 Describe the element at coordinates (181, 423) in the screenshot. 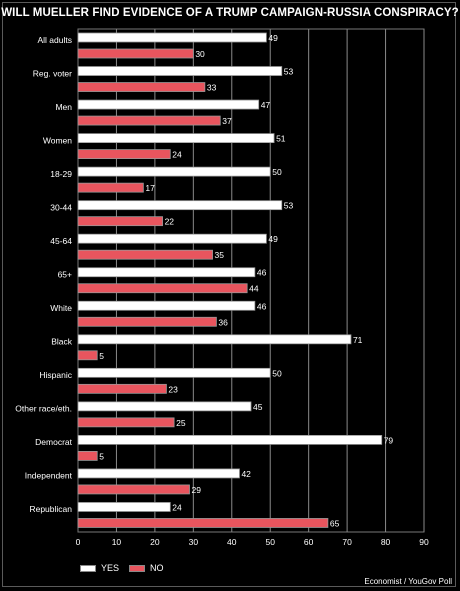

I see `data-label-no: 25` at that location.